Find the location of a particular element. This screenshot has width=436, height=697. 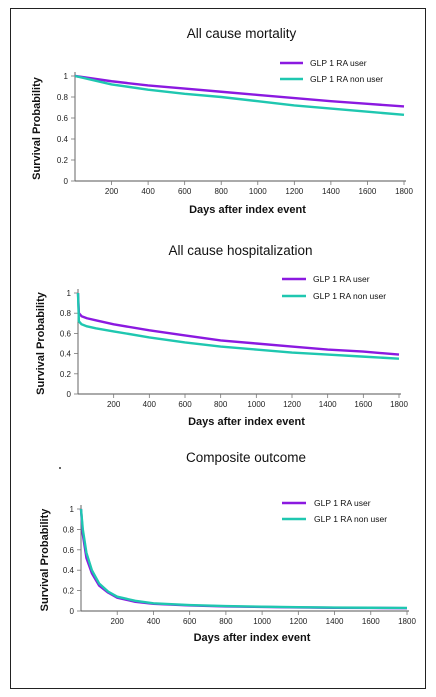

chart2-x-tick-label: 600 is located at coordinates (185, 404).